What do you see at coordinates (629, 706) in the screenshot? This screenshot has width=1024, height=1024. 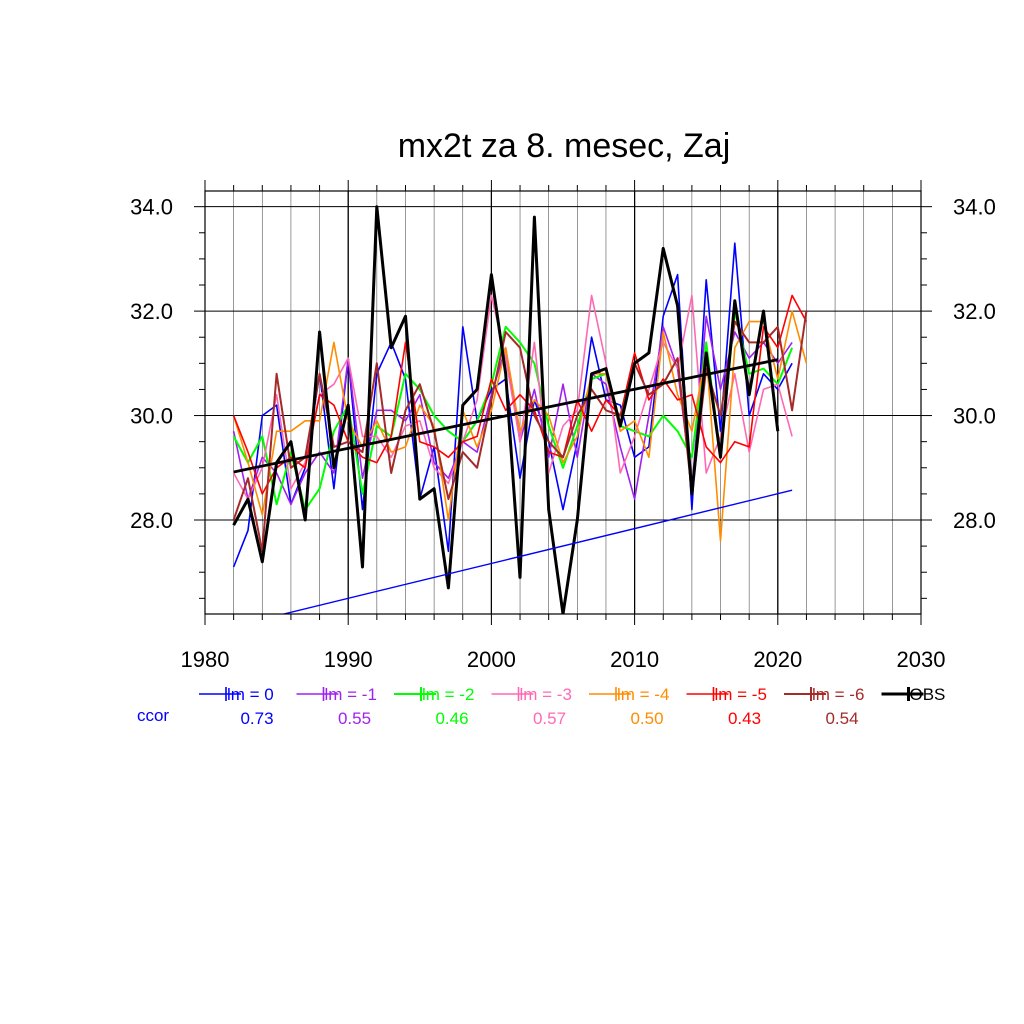 I see `legend-item: lm = -4 0.50` at bounding box center [629, 706].